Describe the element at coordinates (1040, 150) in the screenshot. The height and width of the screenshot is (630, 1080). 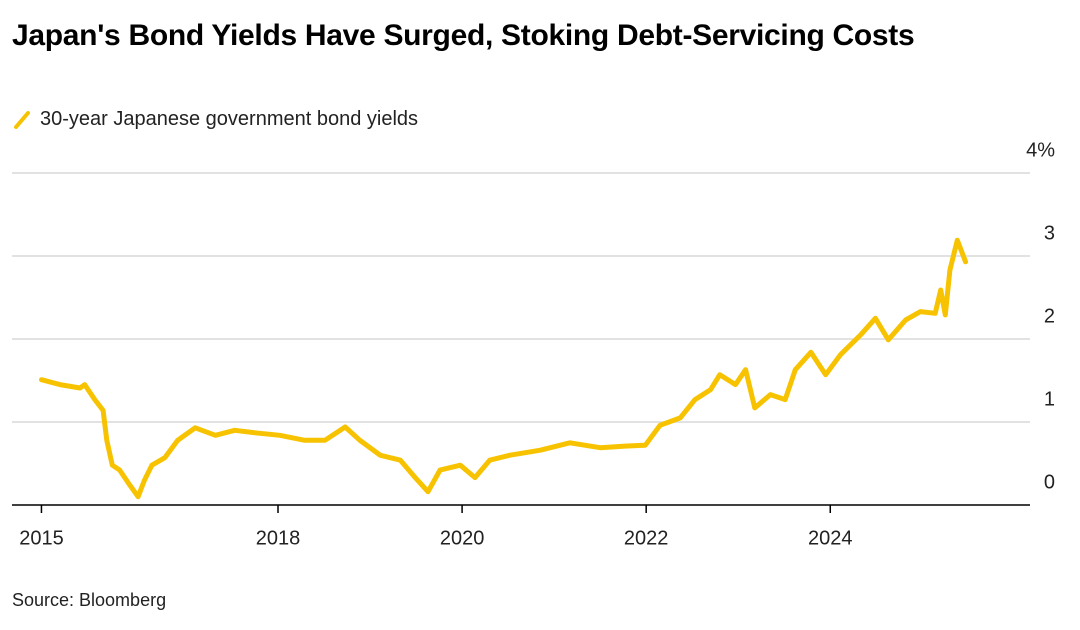
I see `y-tick-label: 4%` at that location.